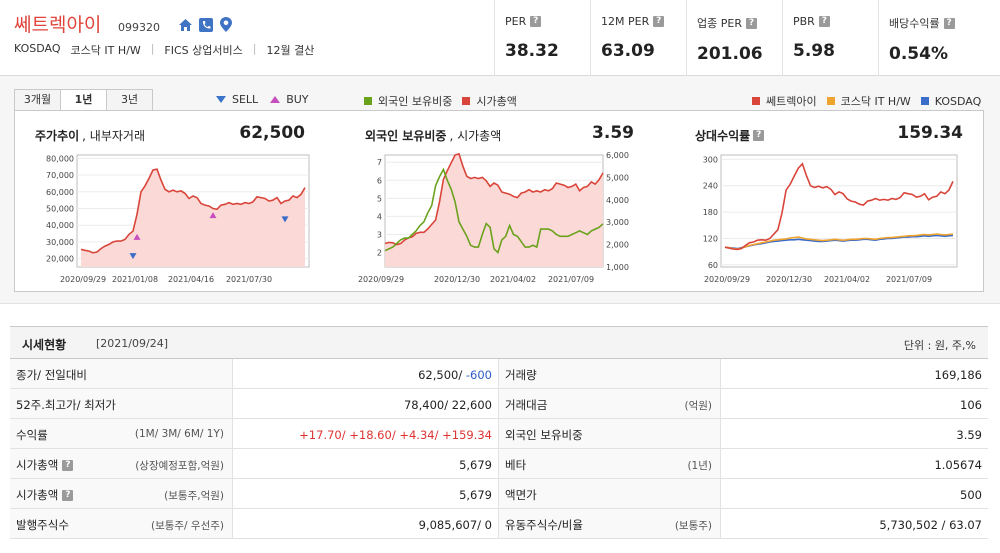  What do you see at coordinates (58, 25) in the screenshot?
I see `company-name: 쎄트렉아이` at bounding box center [58, 25].